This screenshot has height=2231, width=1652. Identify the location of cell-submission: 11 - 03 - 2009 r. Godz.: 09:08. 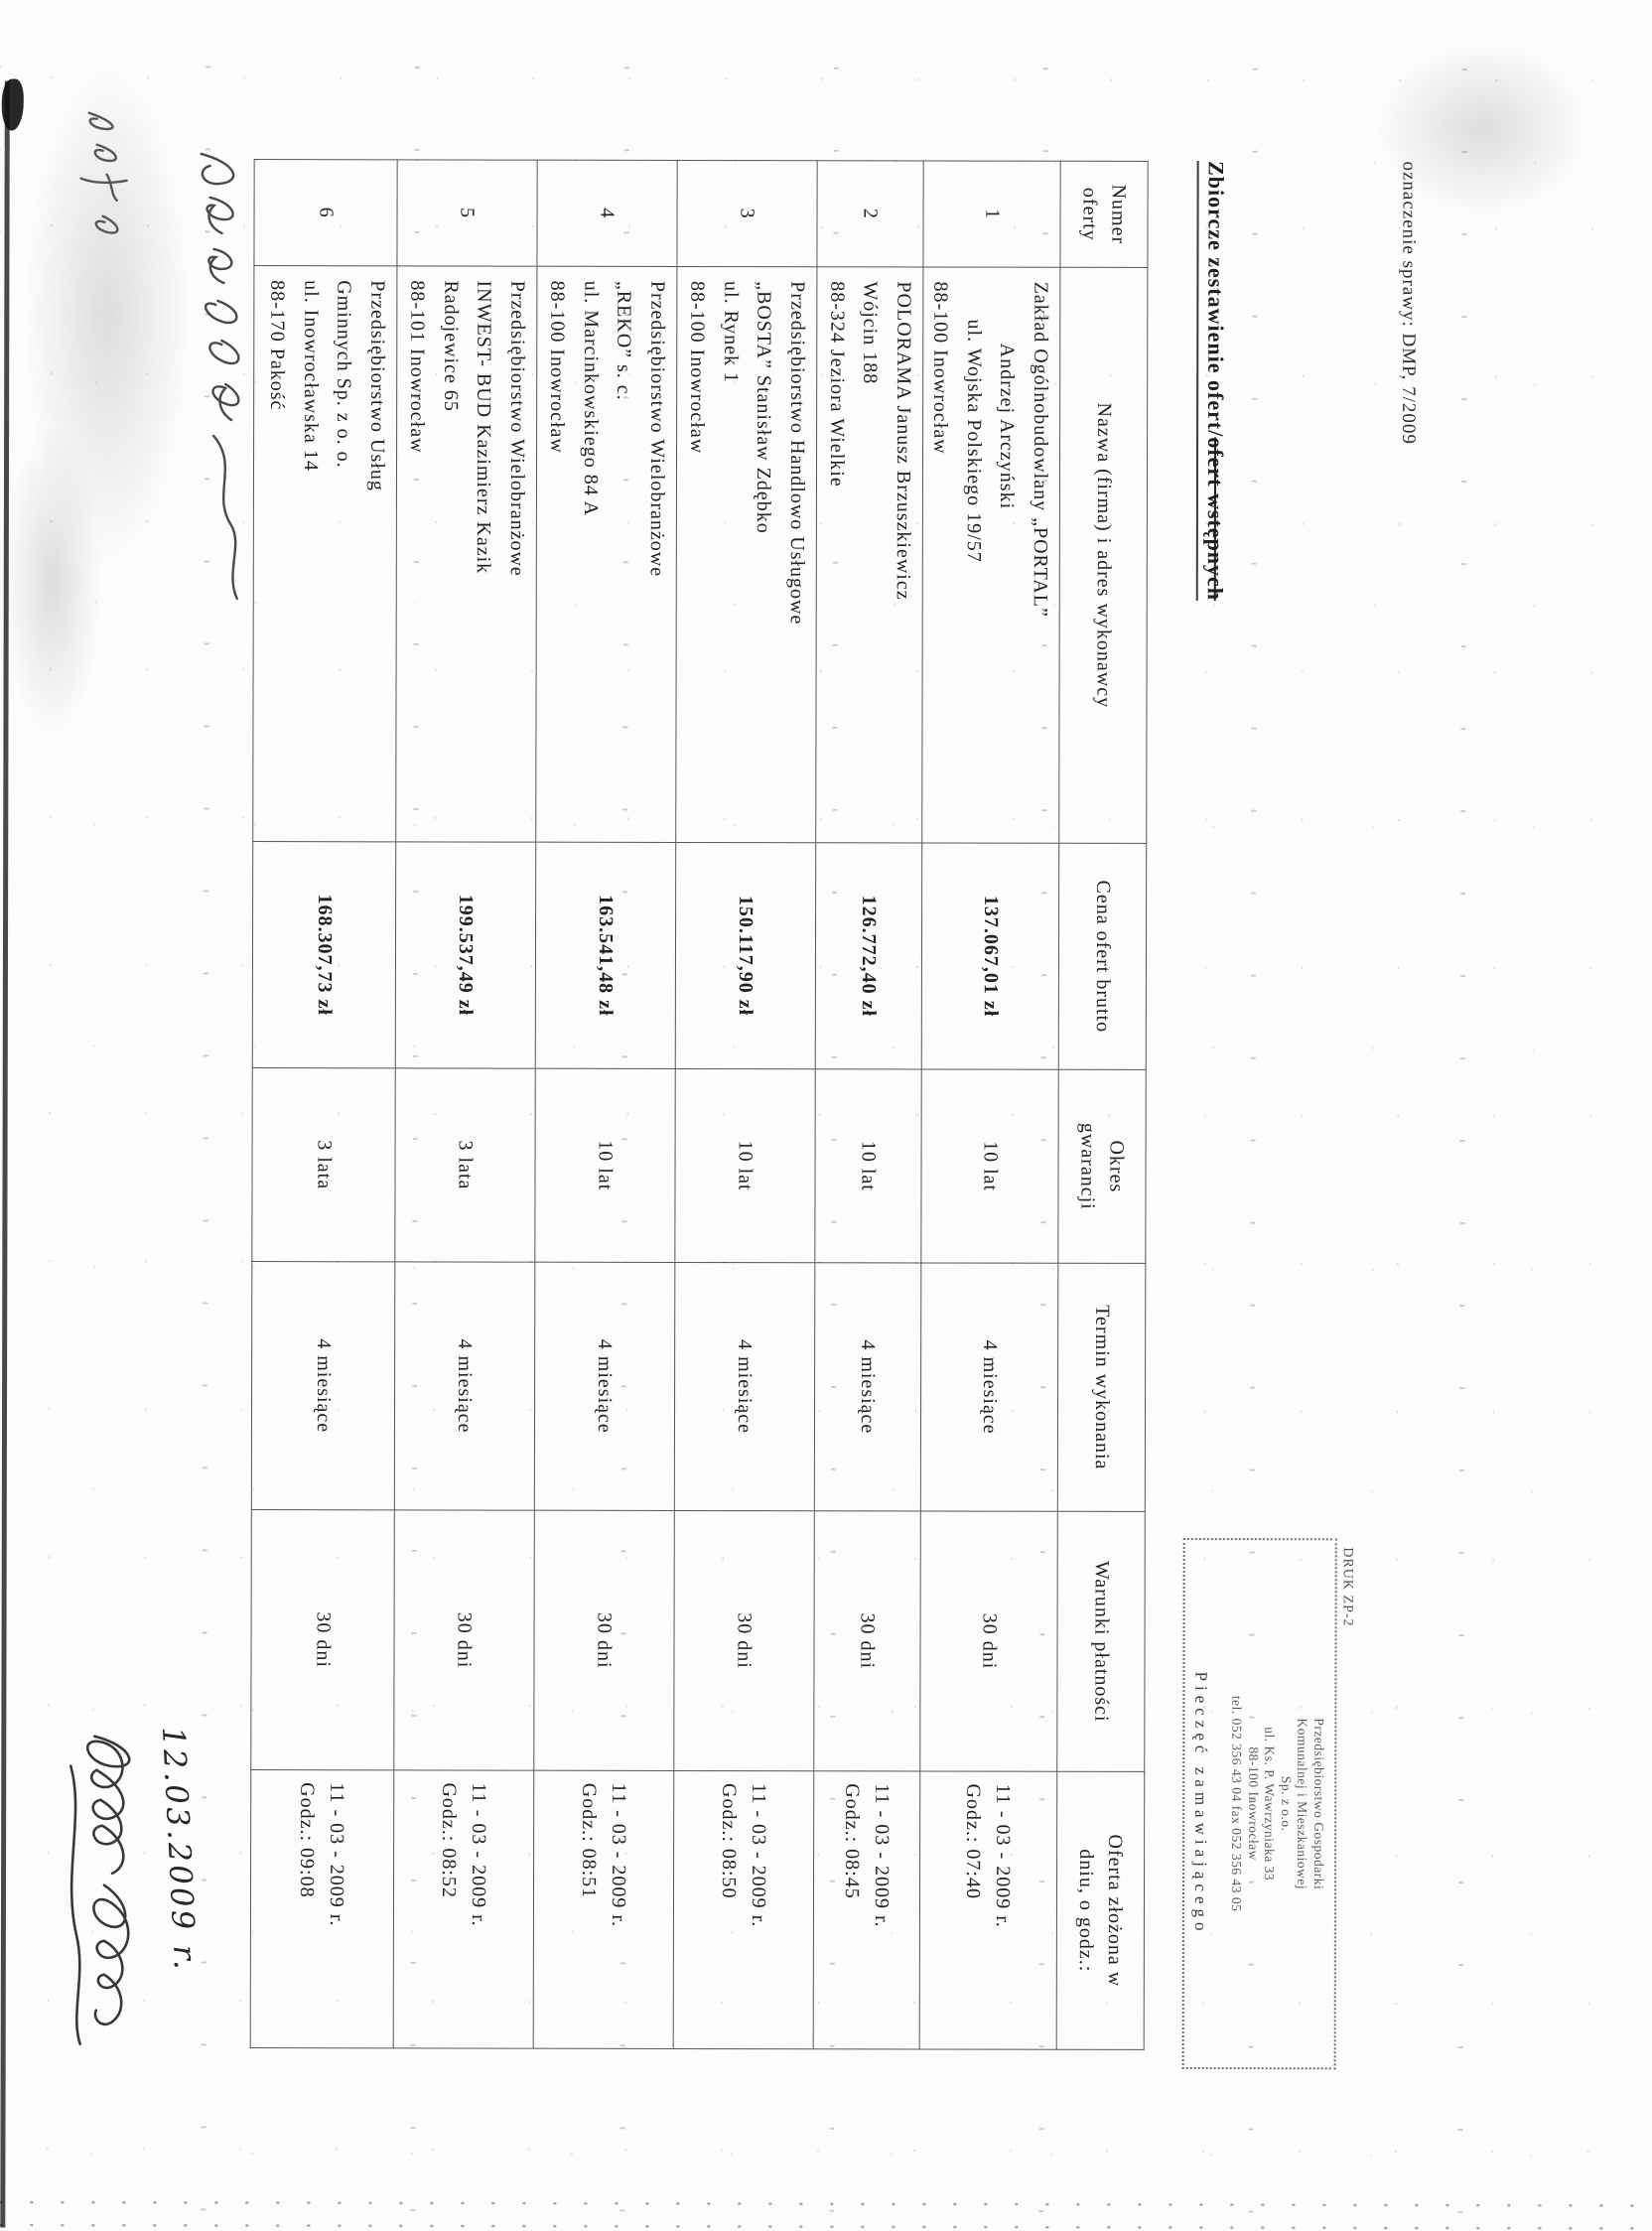
(322, 1909).